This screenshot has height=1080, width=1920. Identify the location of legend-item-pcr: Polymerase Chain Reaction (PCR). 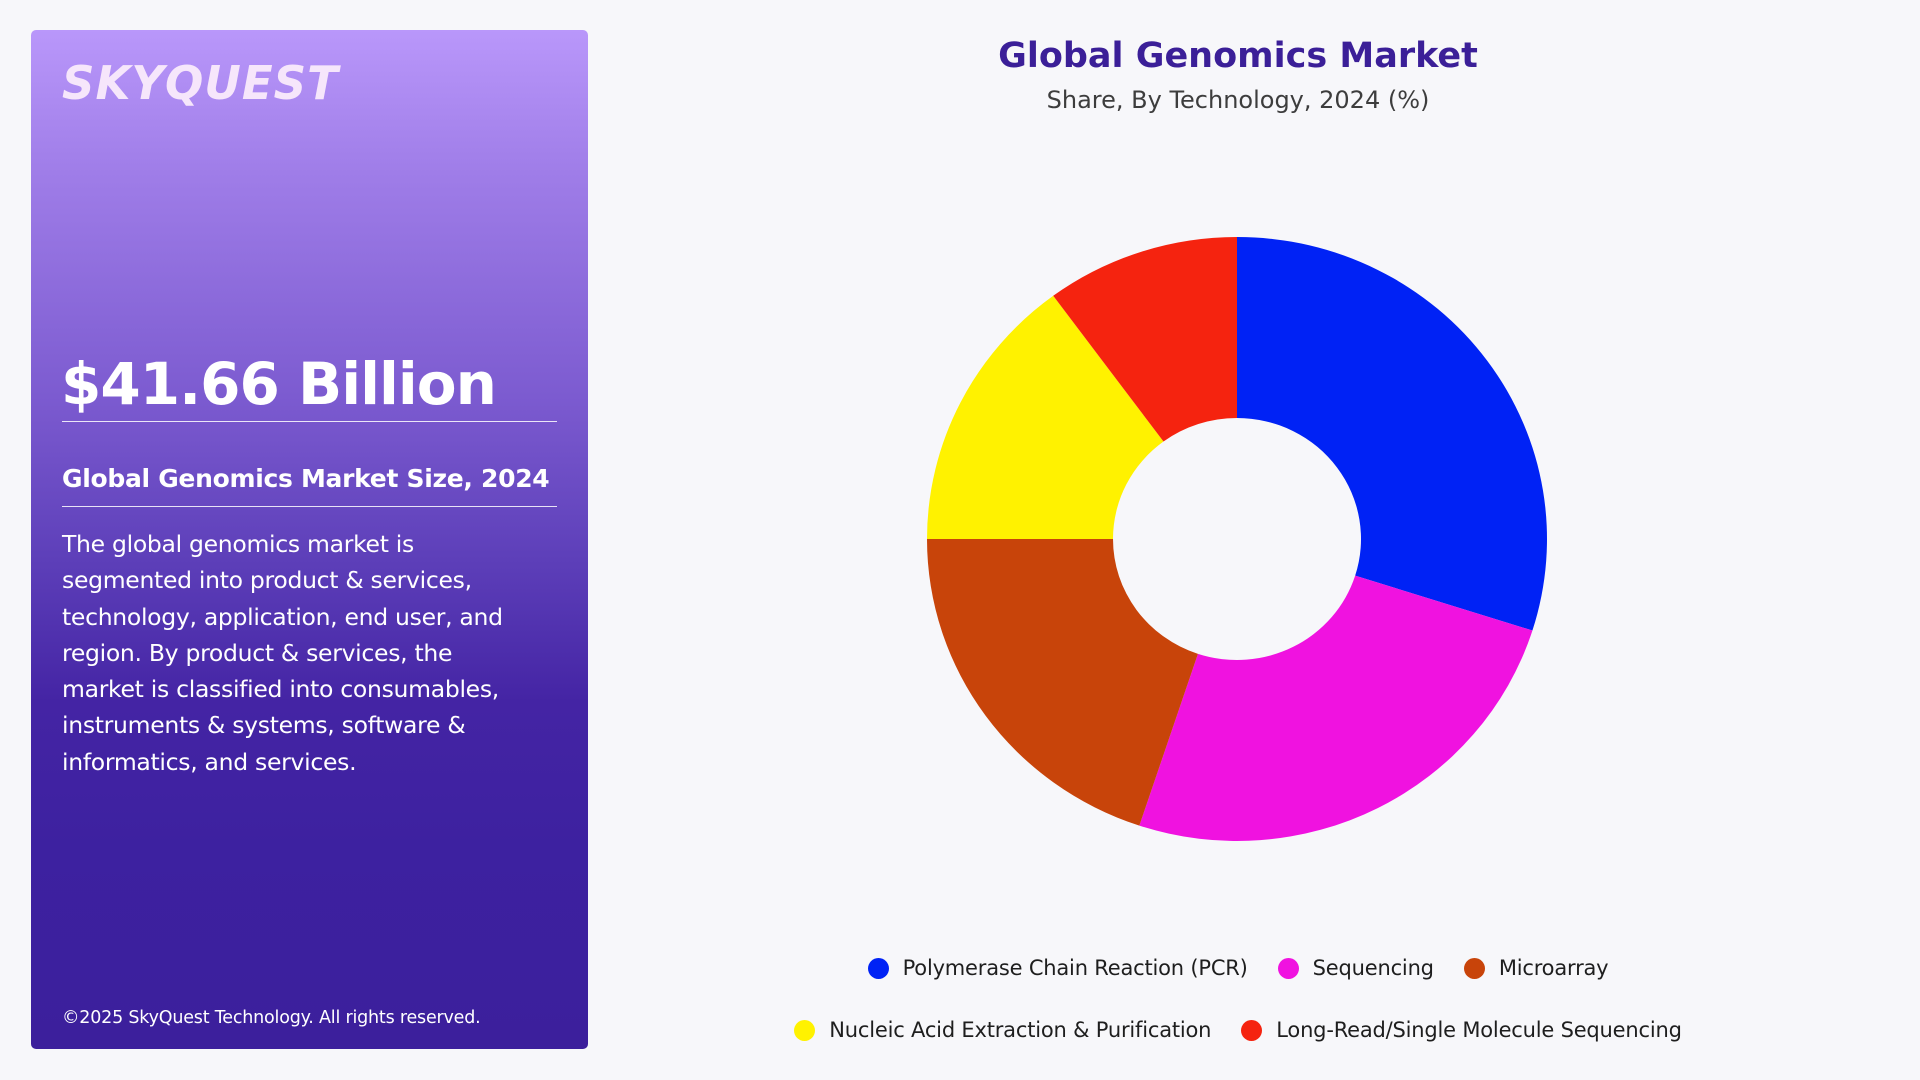
(1057, 968).